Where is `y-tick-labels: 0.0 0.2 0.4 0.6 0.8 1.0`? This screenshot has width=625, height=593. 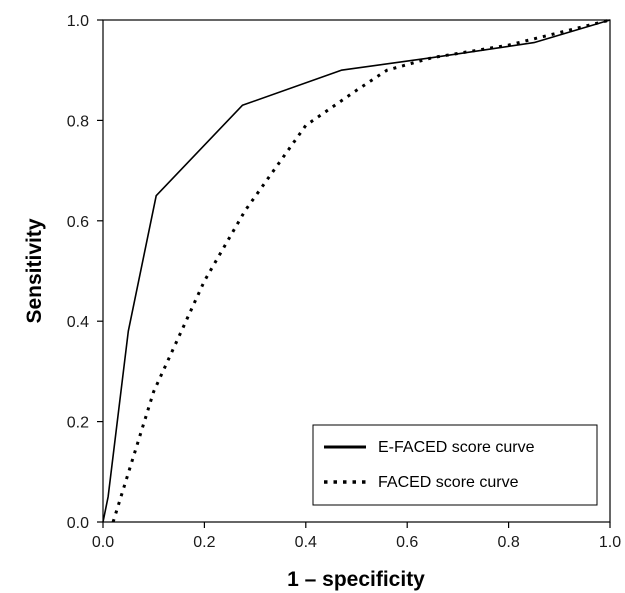 y-tick-labels: 0.0 0.2 0.4 0.6 0.8 1.0 is located at coordinates (78, 272).